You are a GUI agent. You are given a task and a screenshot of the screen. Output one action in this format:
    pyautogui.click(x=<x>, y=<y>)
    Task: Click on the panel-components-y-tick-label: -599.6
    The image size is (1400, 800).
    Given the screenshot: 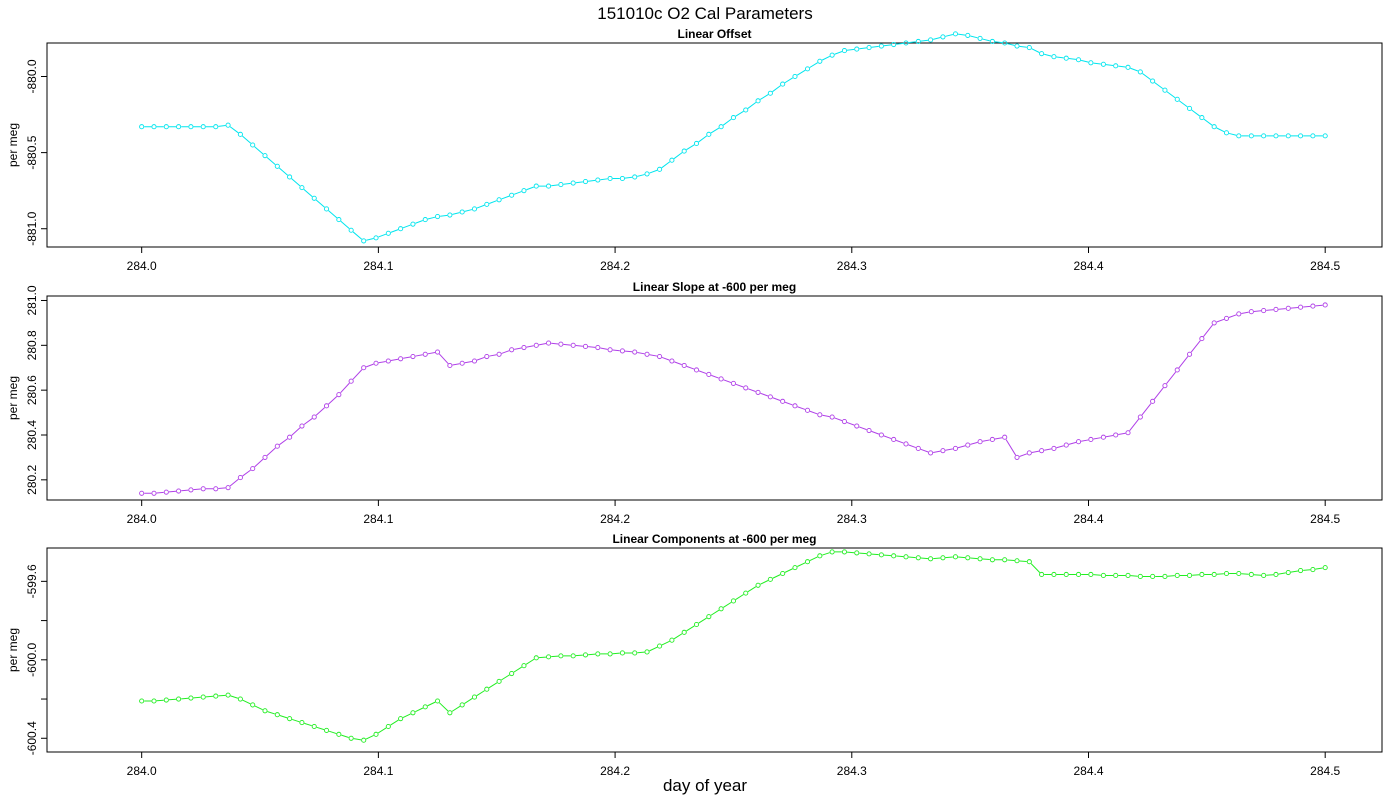 What is the action you would take?
    pyautogui.click(x=32, y=581)
    